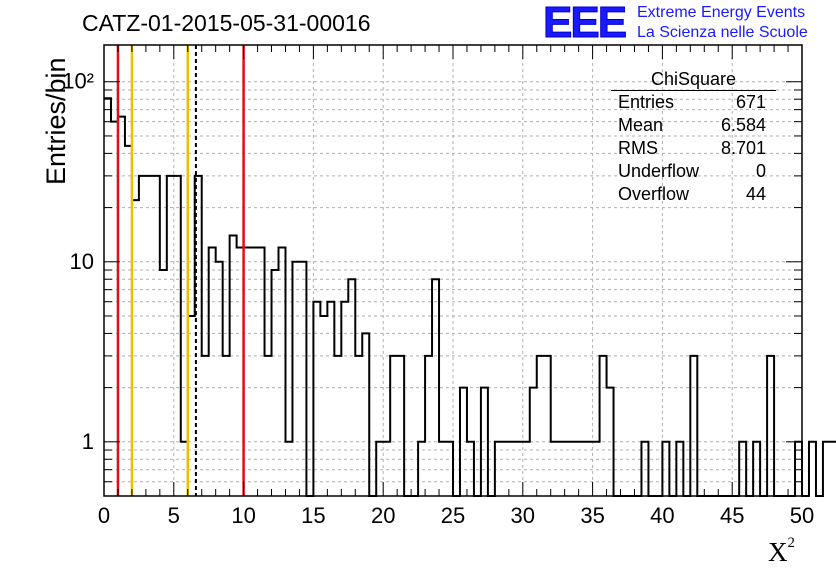  Describe the element at coordinates (743, 125) in the screenshot. I see `stats-value: 6.584` at that location.